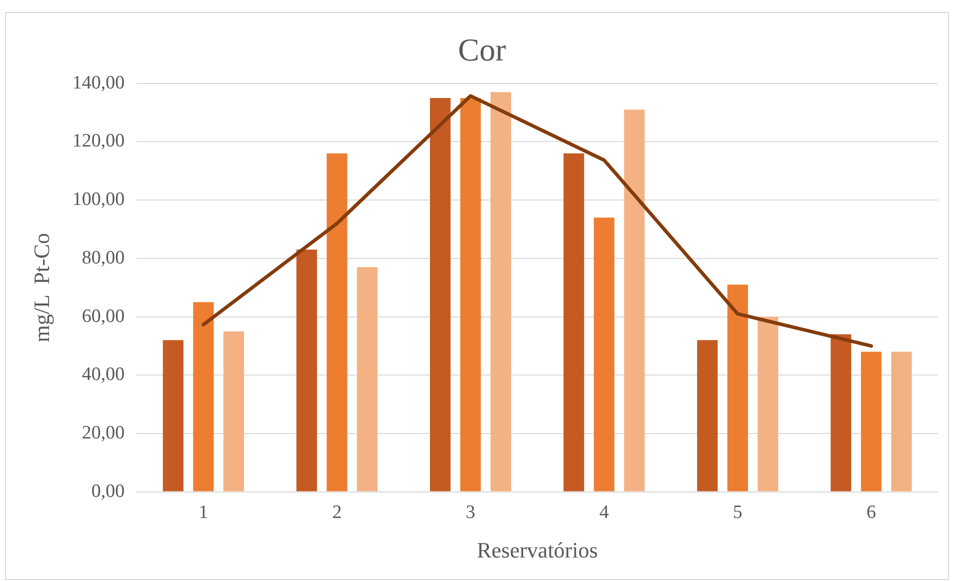  I want to click on y-tick-label: 140,00, so click(98, 83).